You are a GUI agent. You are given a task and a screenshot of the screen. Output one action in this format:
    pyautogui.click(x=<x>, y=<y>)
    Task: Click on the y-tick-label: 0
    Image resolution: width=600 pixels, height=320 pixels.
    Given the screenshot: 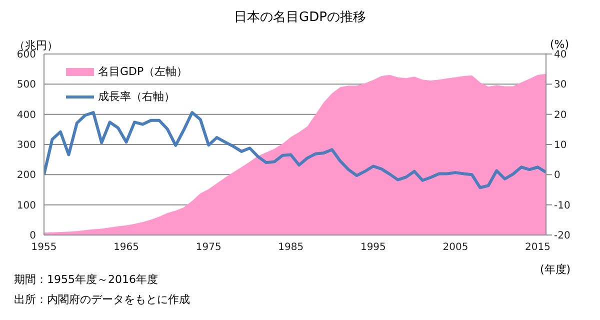 What is the action you would take?
    pyautogui.click(x=33, y=236)
    